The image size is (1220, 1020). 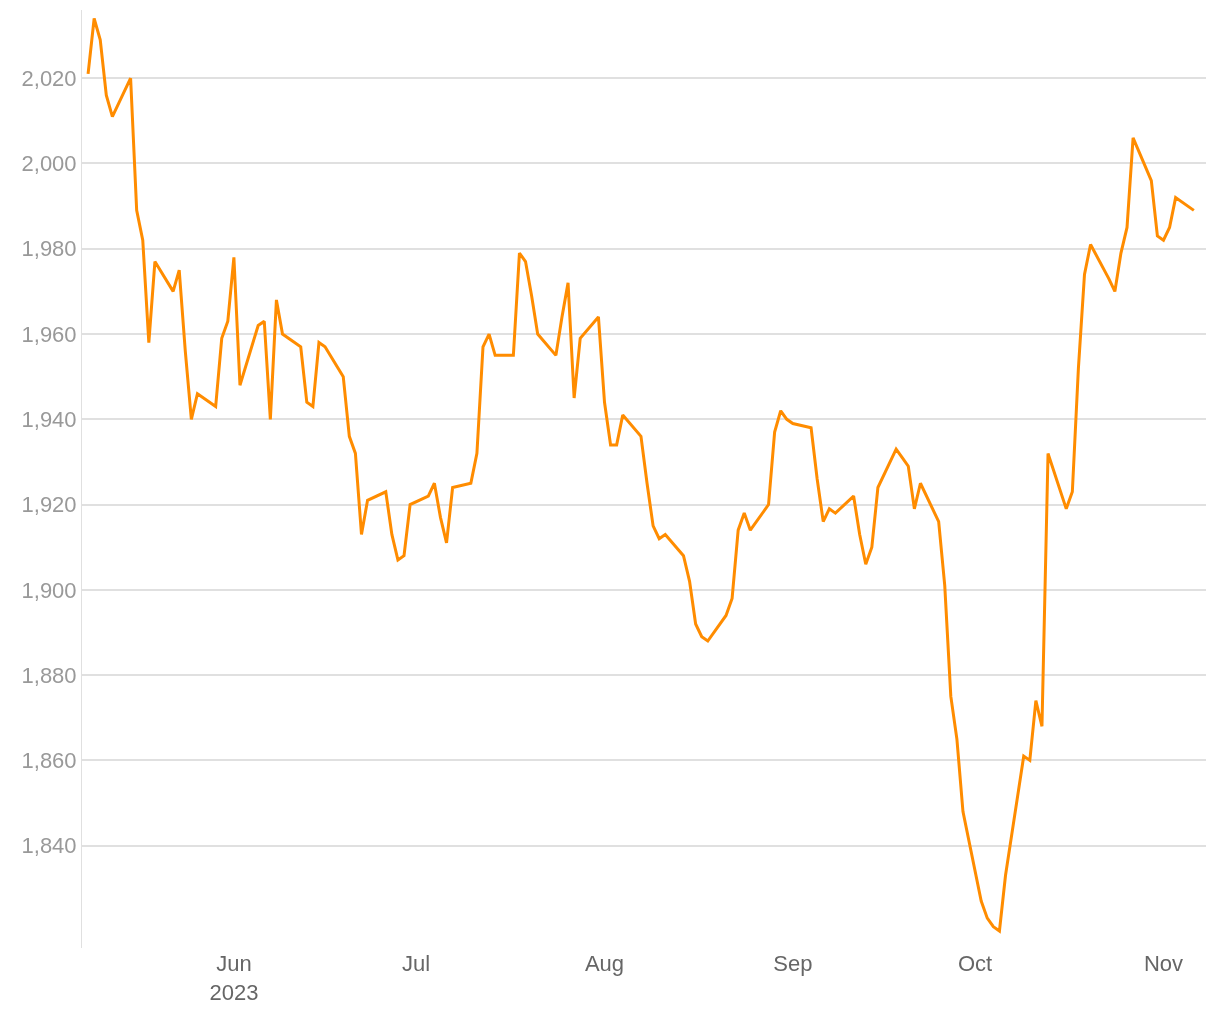 What do you see at coordinates (49, 590) in the screenshot?
I see `y-tick-label: 1,900` at bounding box center [49, 590].